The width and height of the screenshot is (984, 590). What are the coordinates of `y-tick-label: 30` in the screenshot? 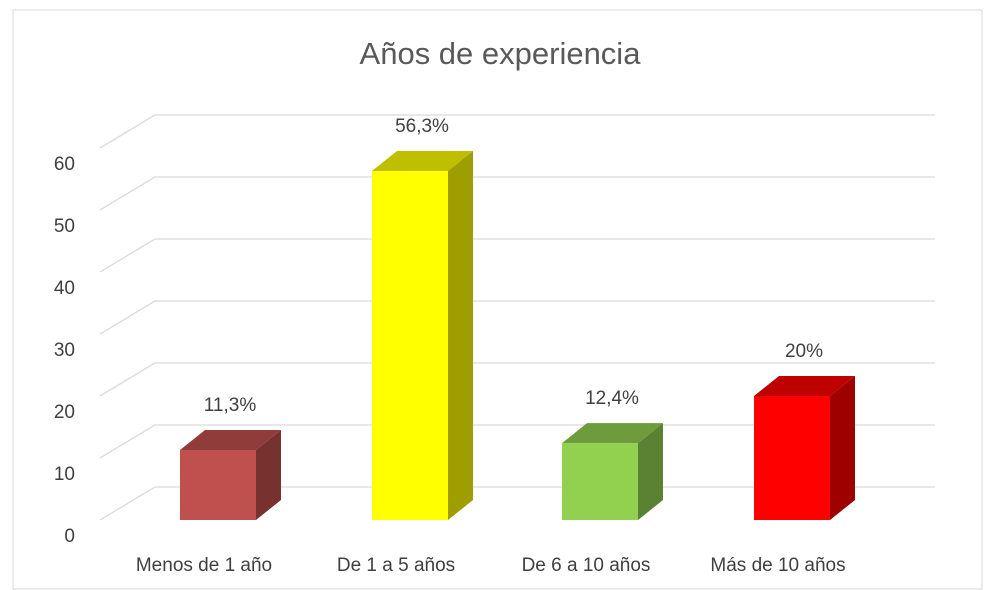 It's located at (64, 350).